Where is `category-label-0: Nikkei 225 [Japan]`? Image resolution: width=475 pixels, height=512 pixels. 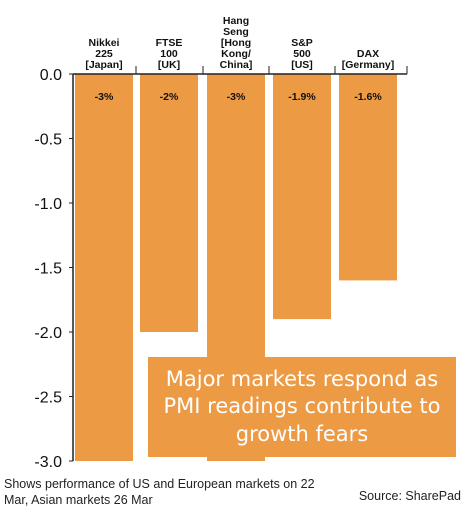
category-label-0: Nikkei 225 [Japan] is located at coordinates (103, 54).